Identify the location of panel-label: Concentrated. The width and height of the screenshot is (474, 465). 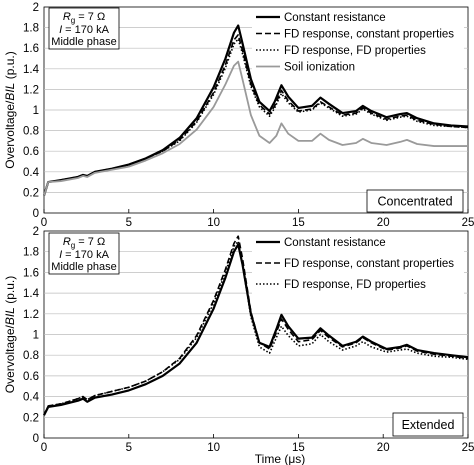
(415, 201).